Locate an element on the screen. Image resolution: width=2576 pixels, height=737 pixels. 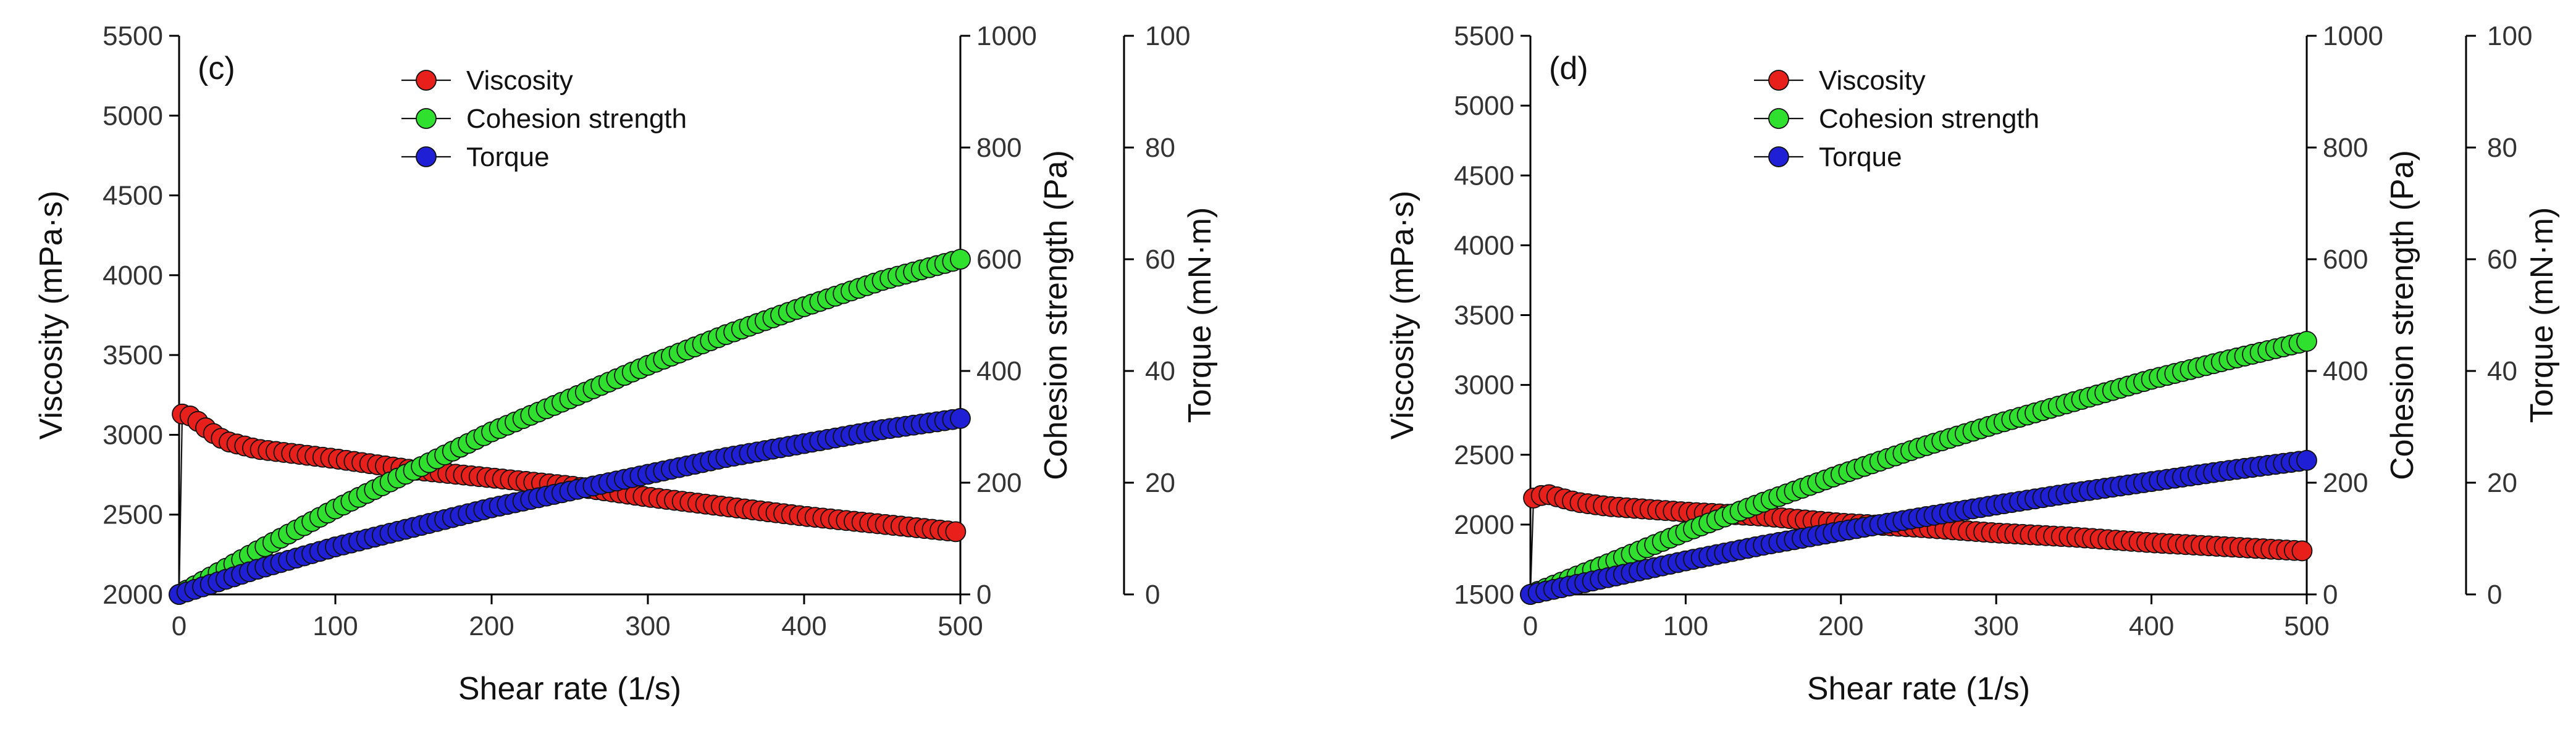
panel-label: (c) is located at coordinates (216, 68).